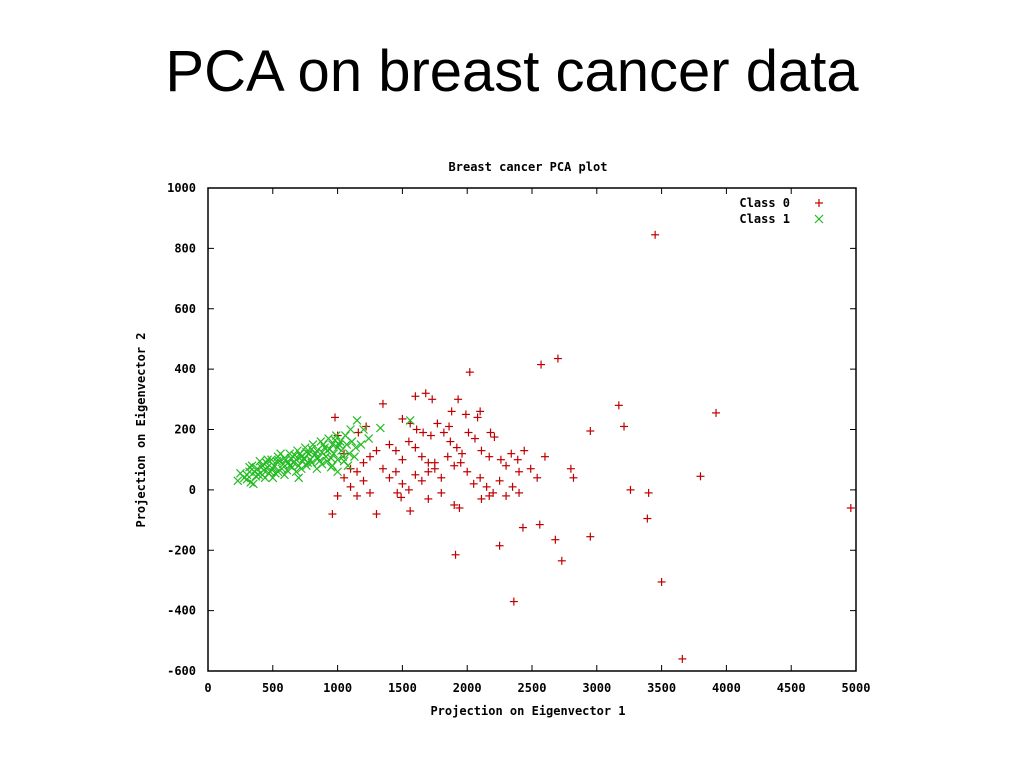 This screenshot has width=1024, height=768. What do you see at coordinates (527, 711) in the screenshot?
I see `x-axis-label: Projection on Eigenvector 1` at bounding box center [527, 711].